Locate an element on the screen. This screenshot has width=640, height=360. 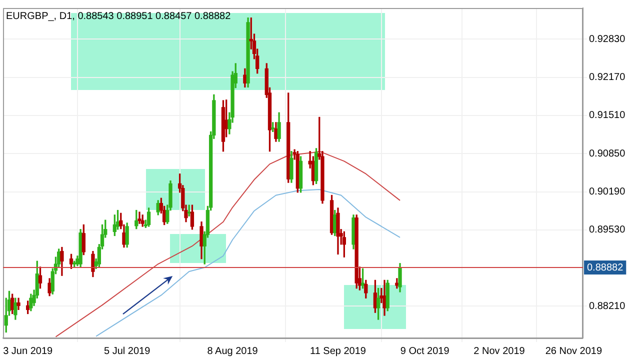
x-tick-label: 26 Nov 2019 is located at coordinates (573, 351).